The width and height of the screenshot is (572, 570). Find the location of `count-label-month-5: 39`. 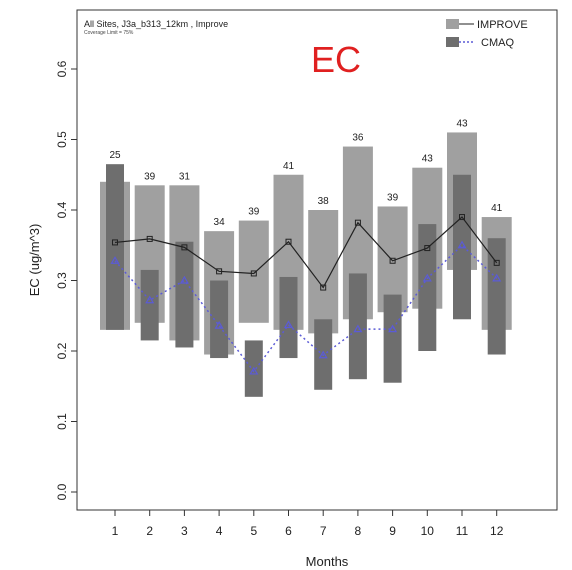

count-label-month-5: 39 is located at coordinates (254, 212).